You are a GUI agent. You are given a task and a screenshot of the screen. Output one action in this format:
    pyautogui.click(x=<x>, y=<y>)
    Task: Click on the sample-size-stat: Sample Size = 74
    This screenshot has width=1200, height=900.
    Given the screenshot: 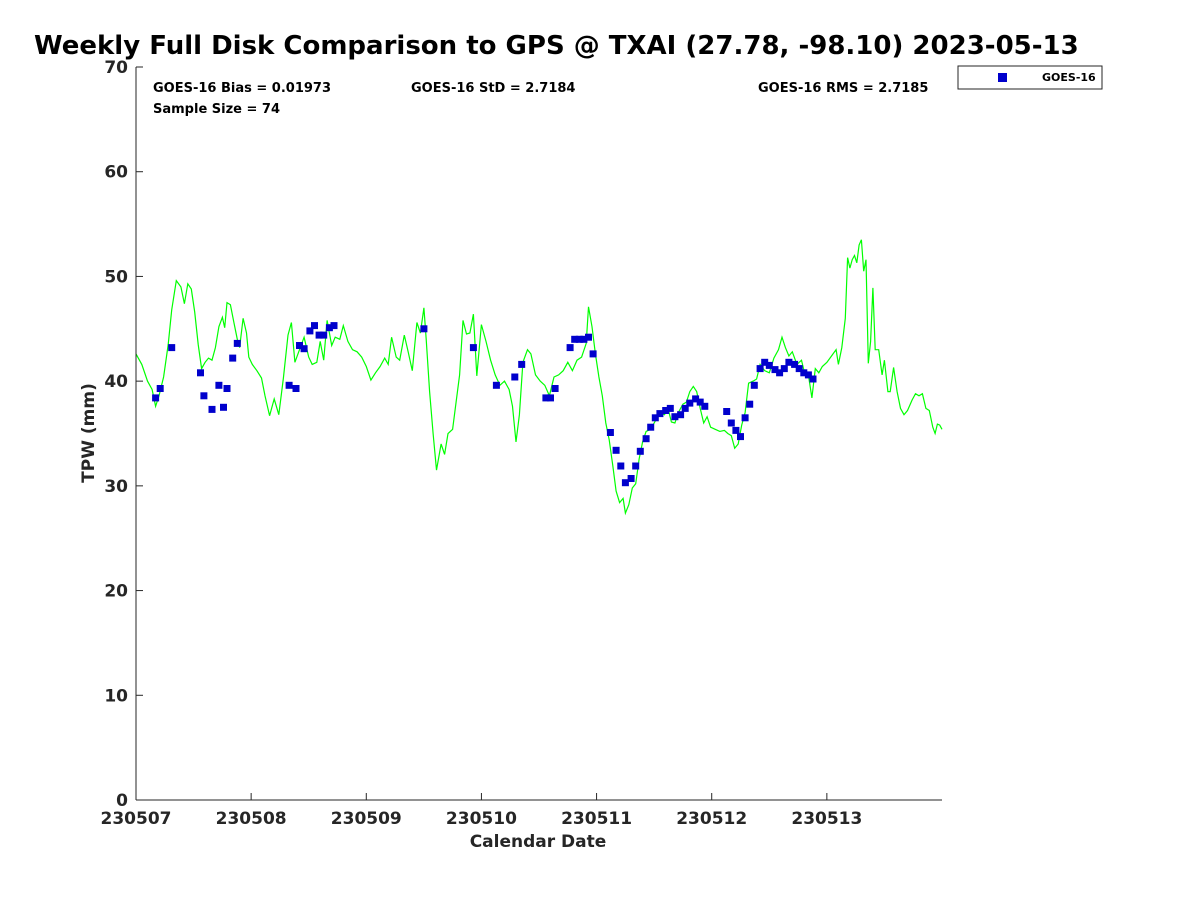 What is the action you would take?
    pyautogui.click(x=216, y=109)
    